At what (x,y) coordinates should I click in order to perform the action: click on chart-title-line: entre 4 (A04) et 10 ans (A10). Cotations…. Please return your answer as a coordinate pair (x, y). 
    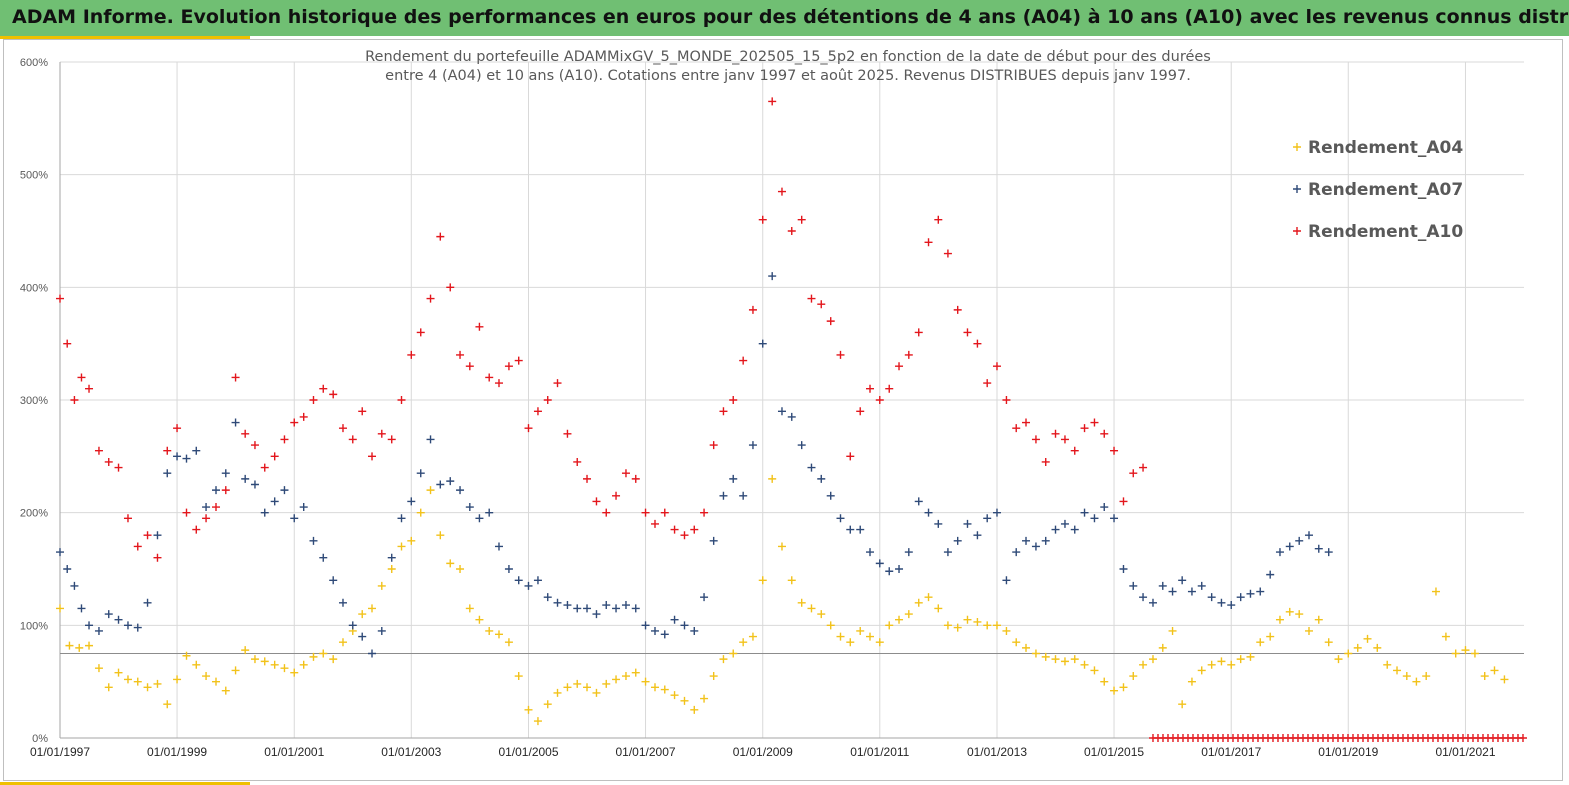
    Looking at the image, I should click on (788, 76).